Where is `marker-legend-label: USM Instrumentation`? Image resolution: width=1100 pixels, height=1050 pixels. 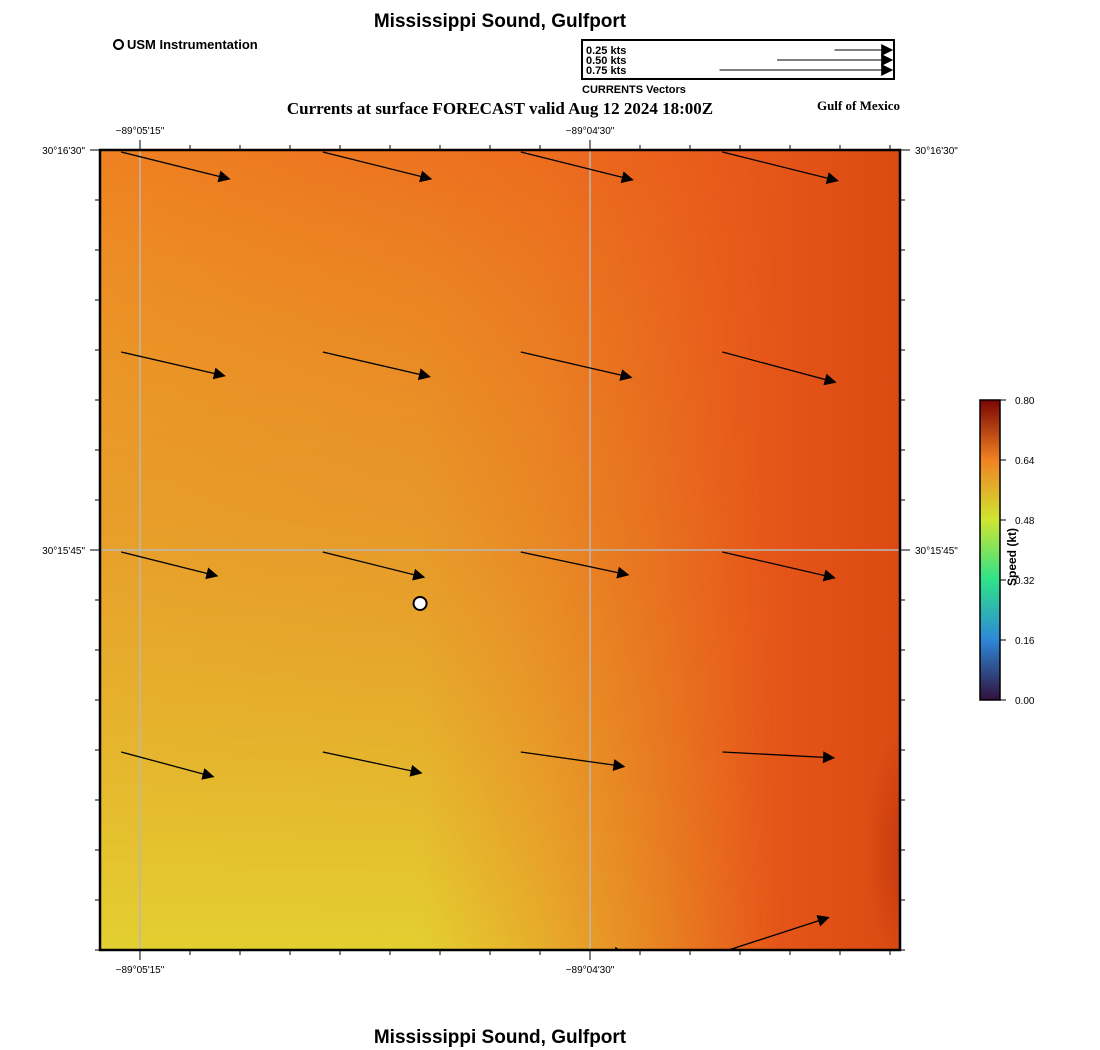 marker-legend-label: USM Instrumentation is located at coordinates (192, 44).